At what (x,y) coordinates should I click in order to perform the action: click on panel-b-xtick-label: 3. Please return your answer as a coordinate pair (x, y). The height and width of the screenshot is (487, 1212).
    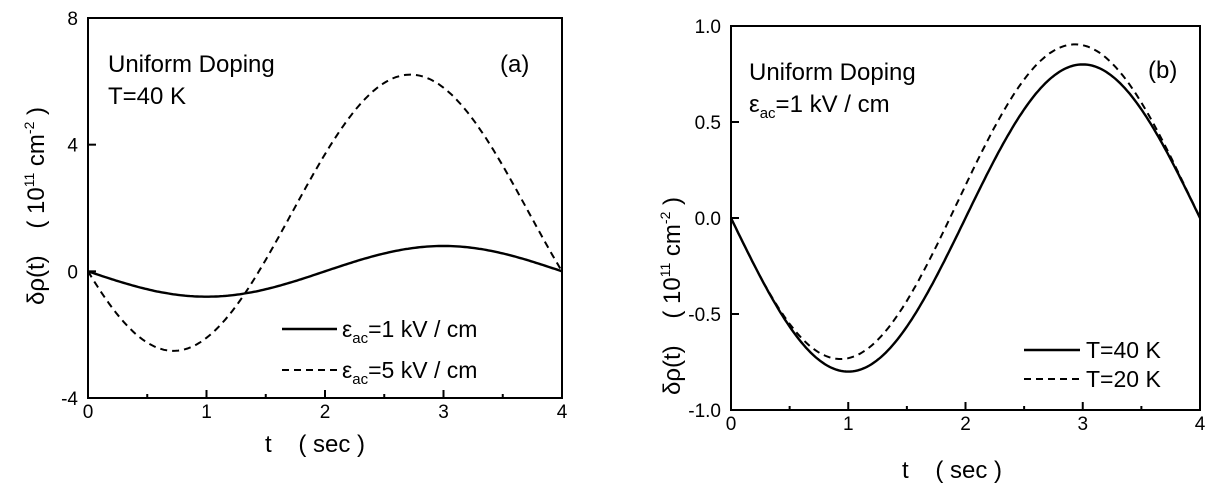
    Looking at the image, I should click on (1082, 424).